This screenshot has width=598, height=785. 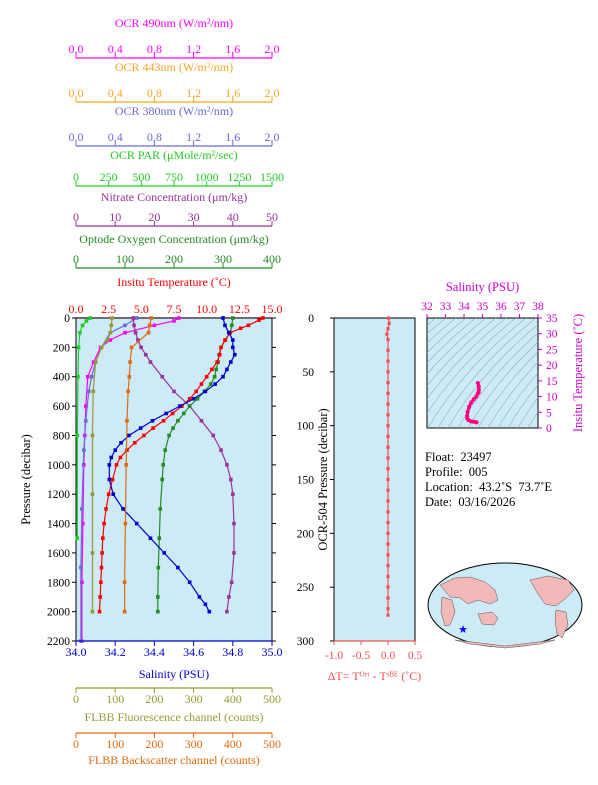 I want to click on dt-y-tick-label: 100, so click(x=306, y=427).